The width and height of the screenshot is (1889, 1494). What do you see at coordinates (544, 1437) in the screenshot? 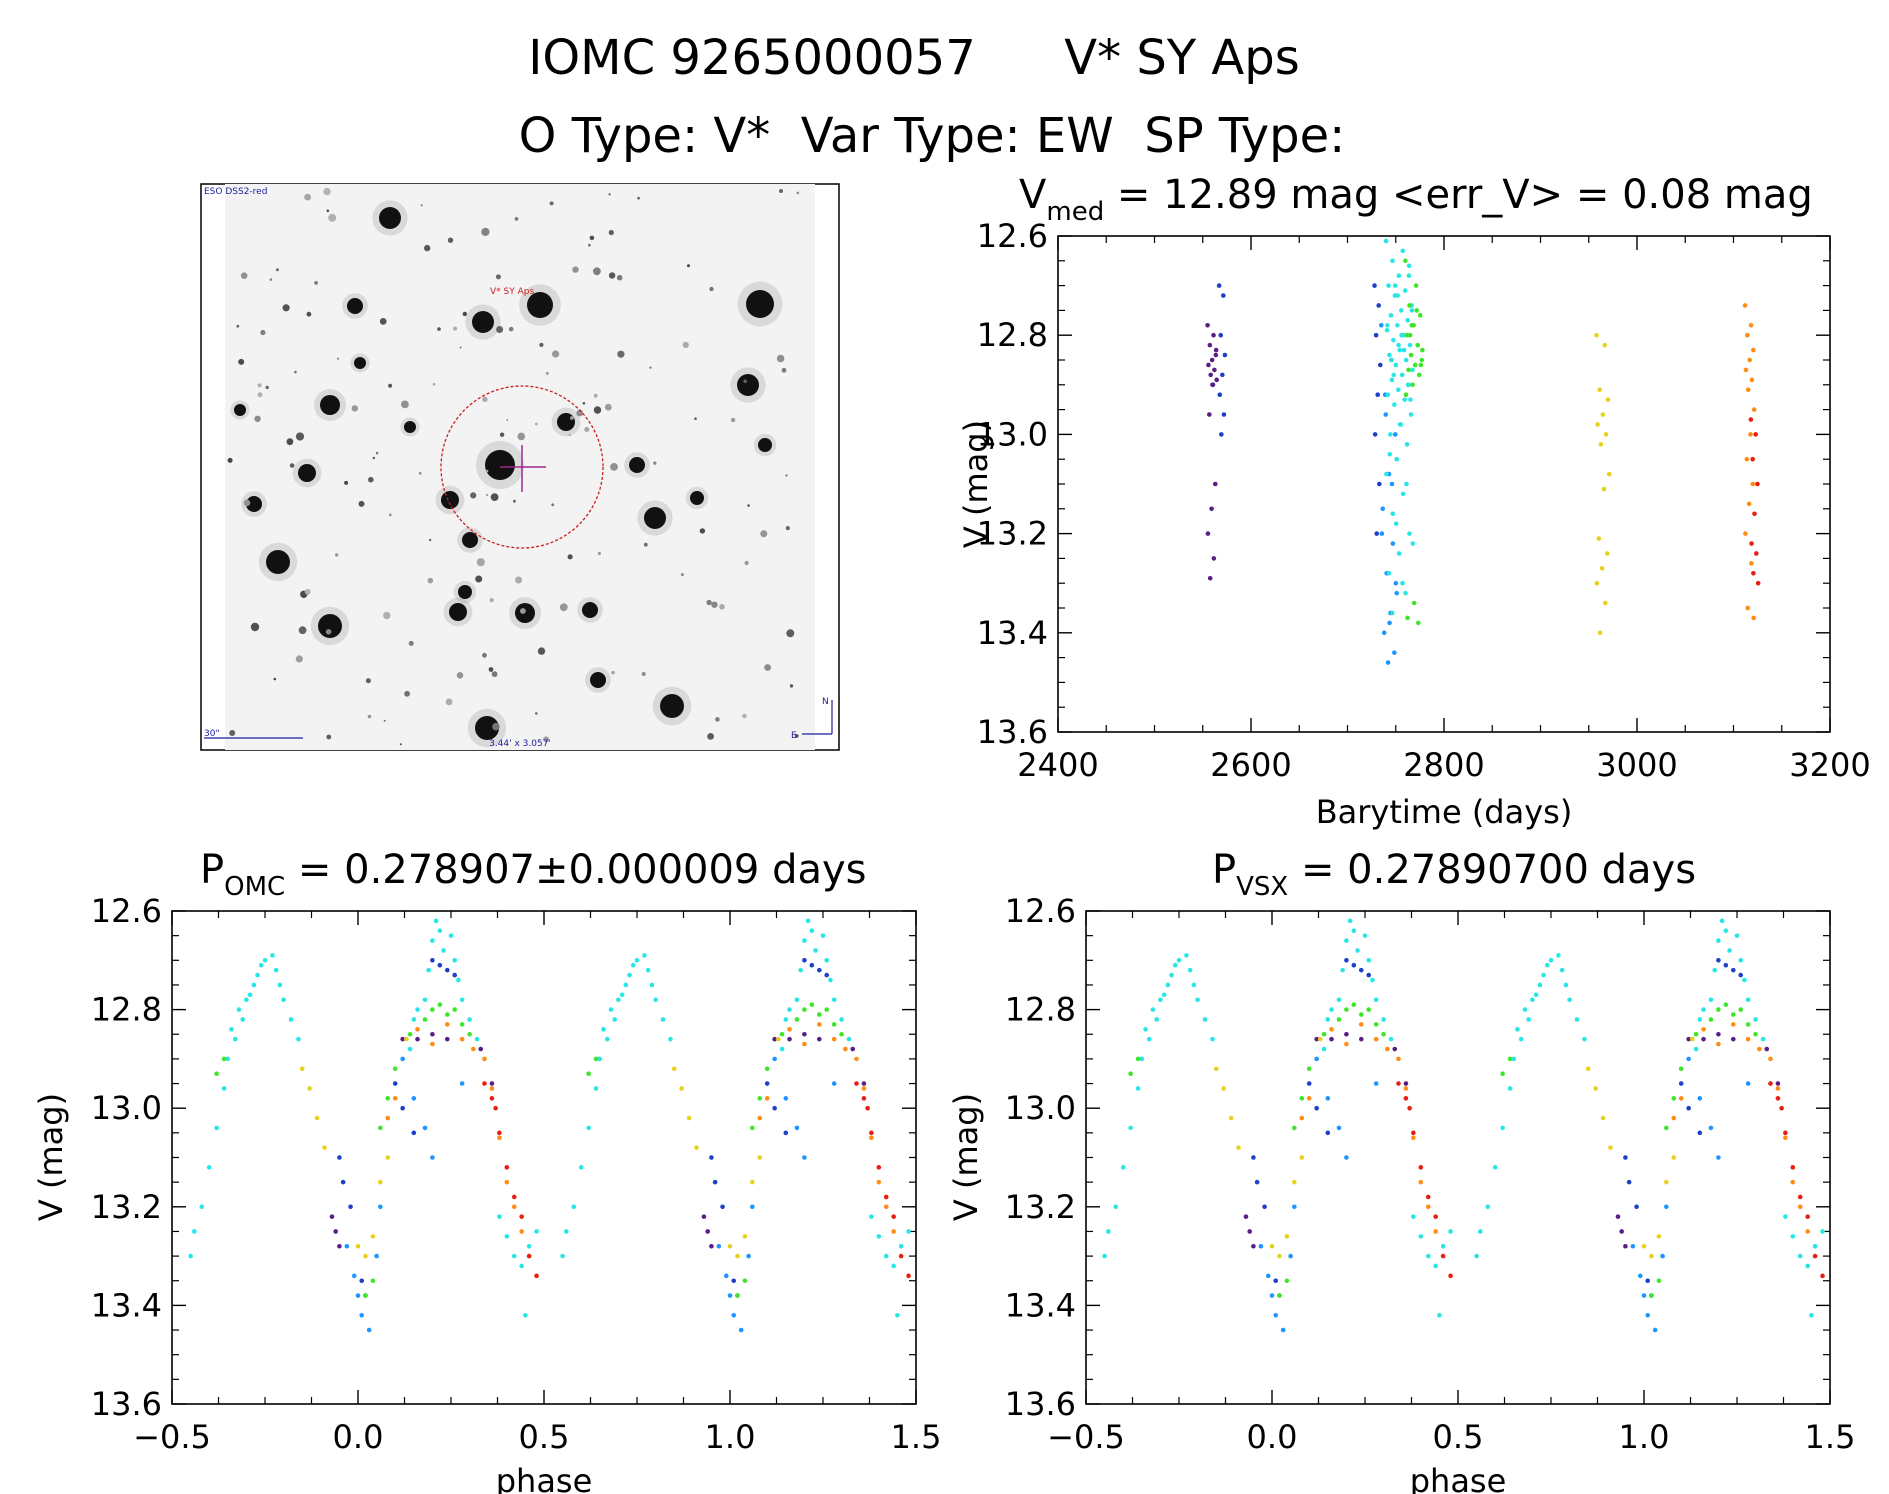
I see `phase-omc-xtick-label: 0.5` at bounding box center [544, 1437].